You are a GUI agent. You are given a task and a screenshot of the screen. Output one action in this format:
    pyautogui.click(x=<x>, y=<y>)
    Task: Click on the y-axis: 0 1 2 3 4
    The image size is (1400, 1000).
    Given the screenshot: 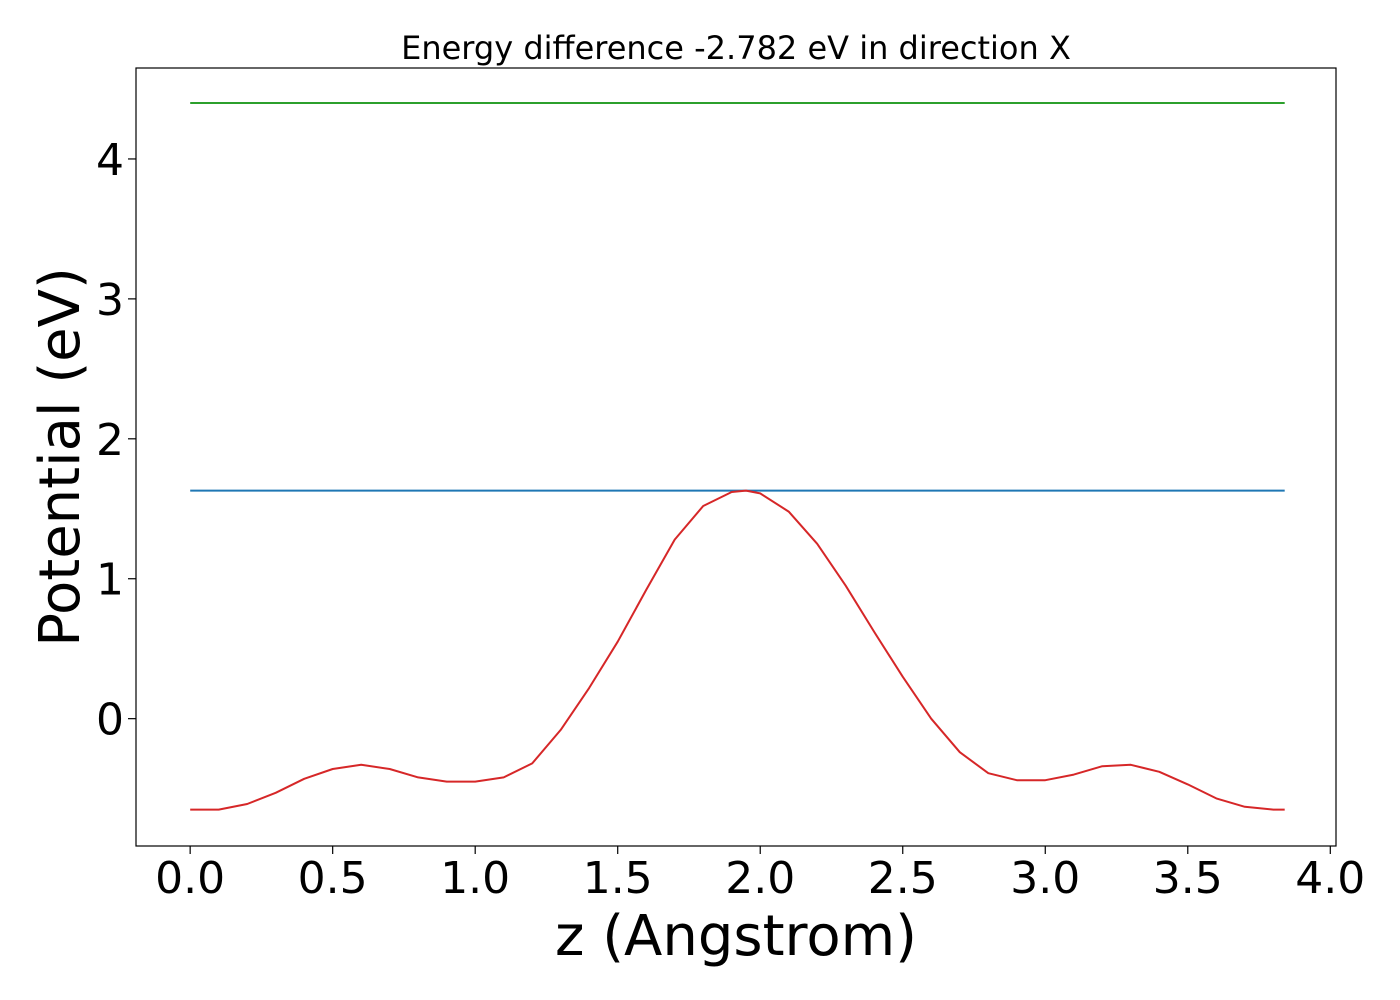 What is the action you would take?
    pyautogui.click(x=116, y=440)
    